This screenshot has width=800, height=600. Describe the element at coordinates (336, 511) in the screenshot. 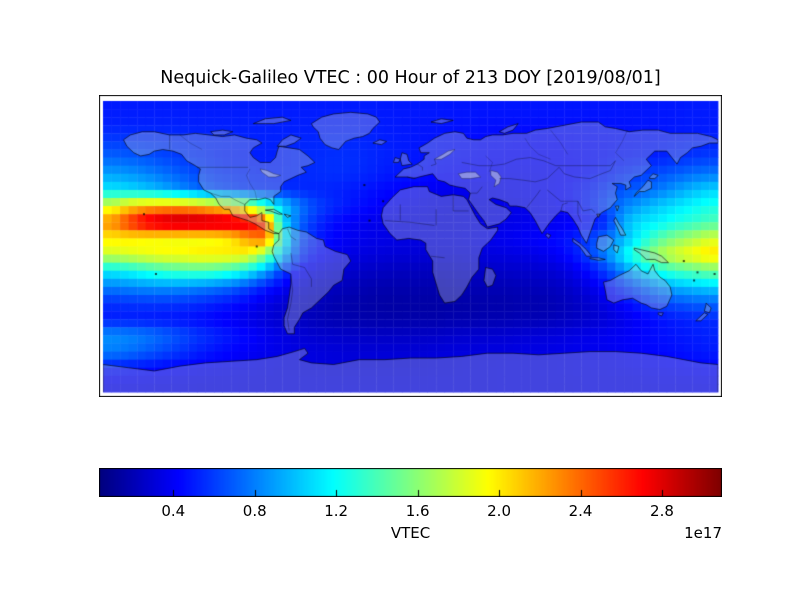

I see `colorbar-tick-label: 1.2` at that location.